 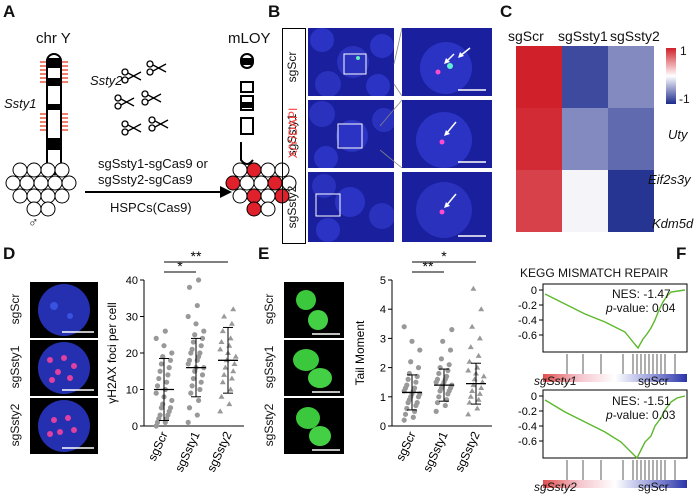 I want to click on b-row-label-column, so click(x=294, y=136).